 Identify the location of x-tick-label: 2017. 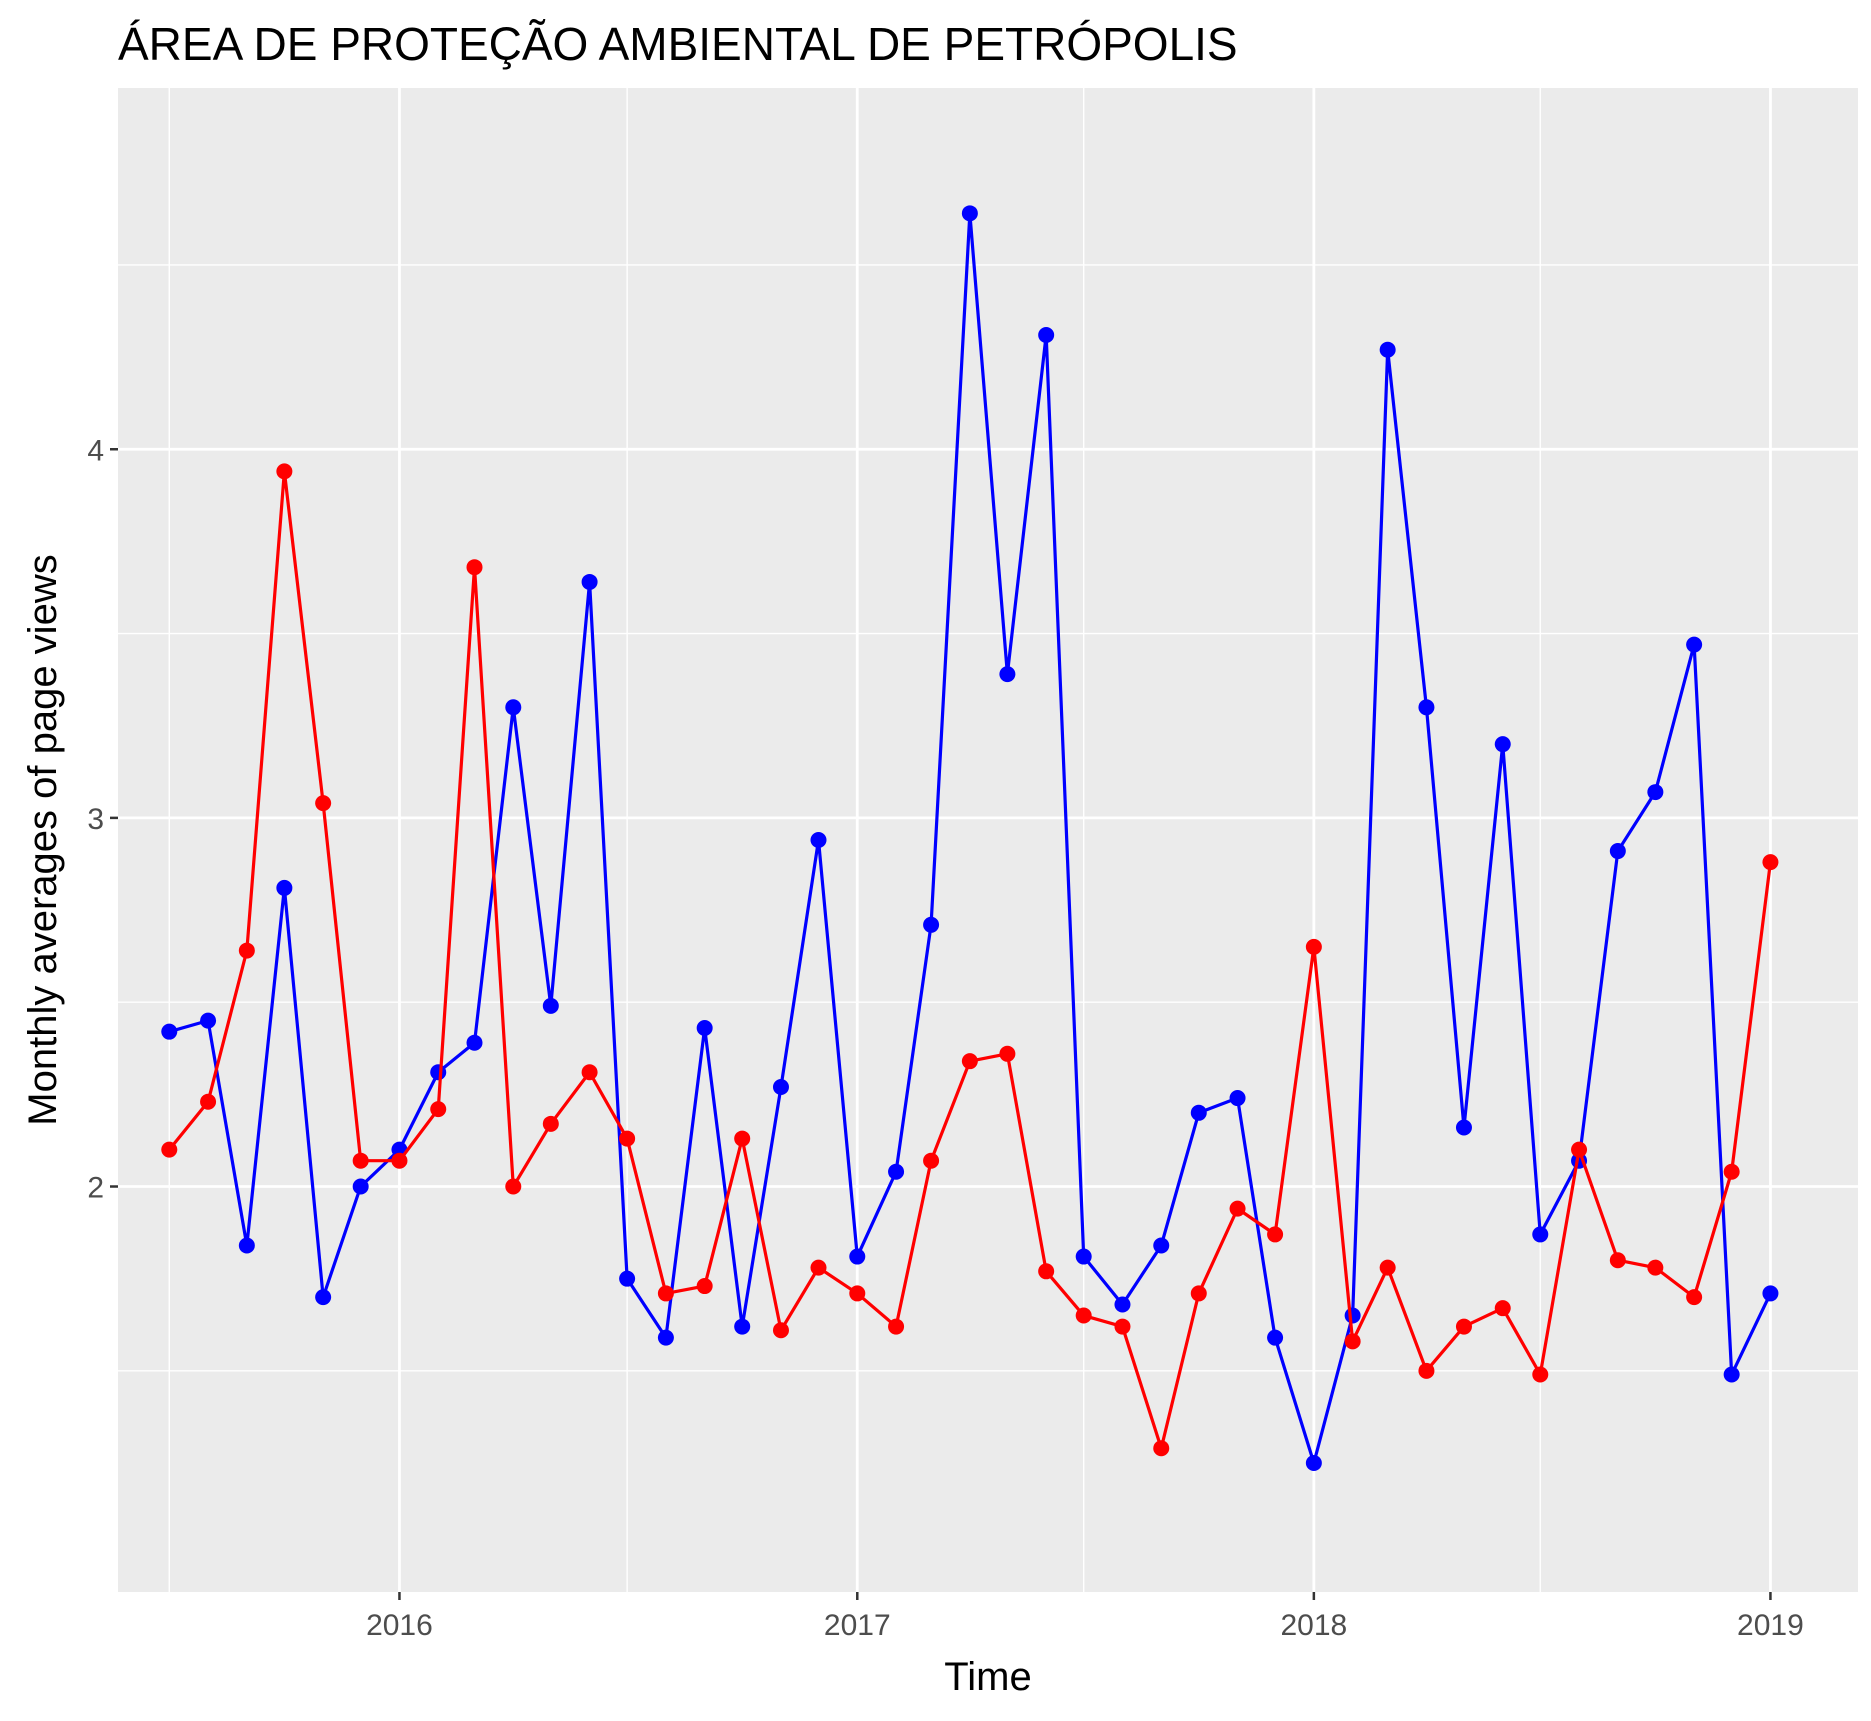
(857, 1625).